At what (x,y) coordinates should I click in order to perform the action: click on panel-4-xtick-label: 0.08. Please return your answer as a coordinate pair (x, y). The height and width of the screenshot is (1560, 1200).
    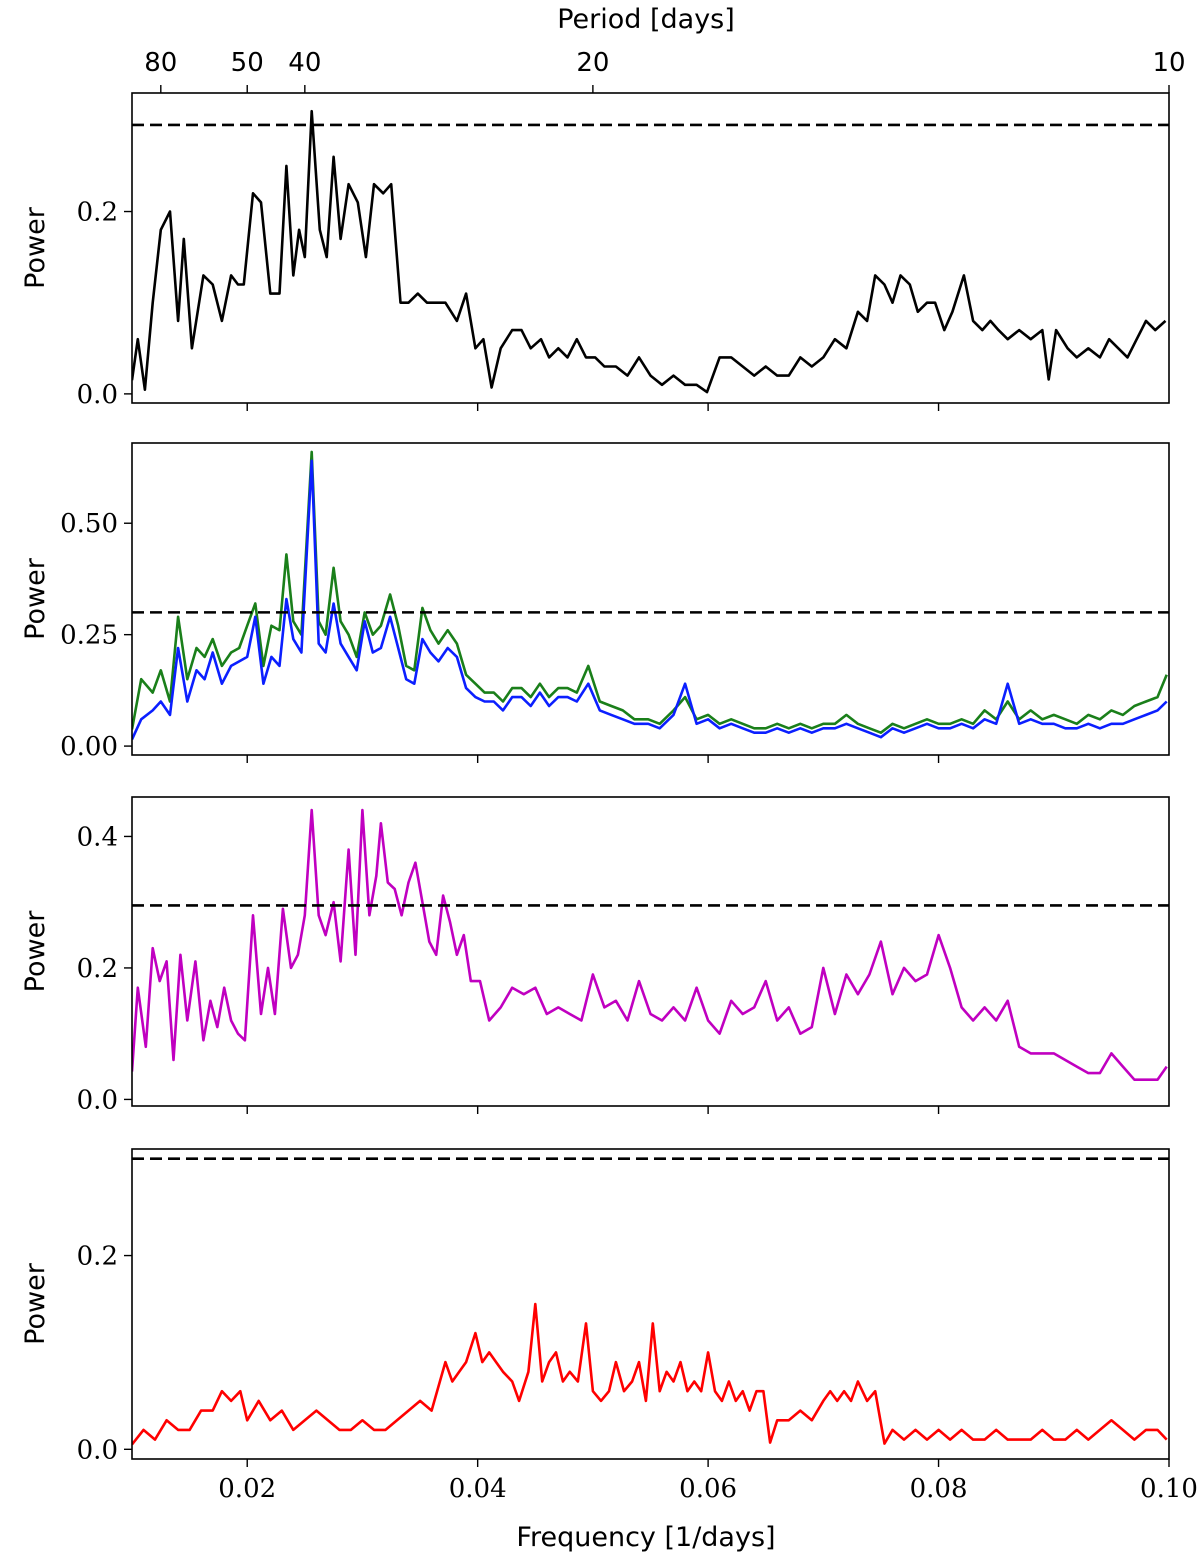
    Looking at the image, I should click on (939, 1489).